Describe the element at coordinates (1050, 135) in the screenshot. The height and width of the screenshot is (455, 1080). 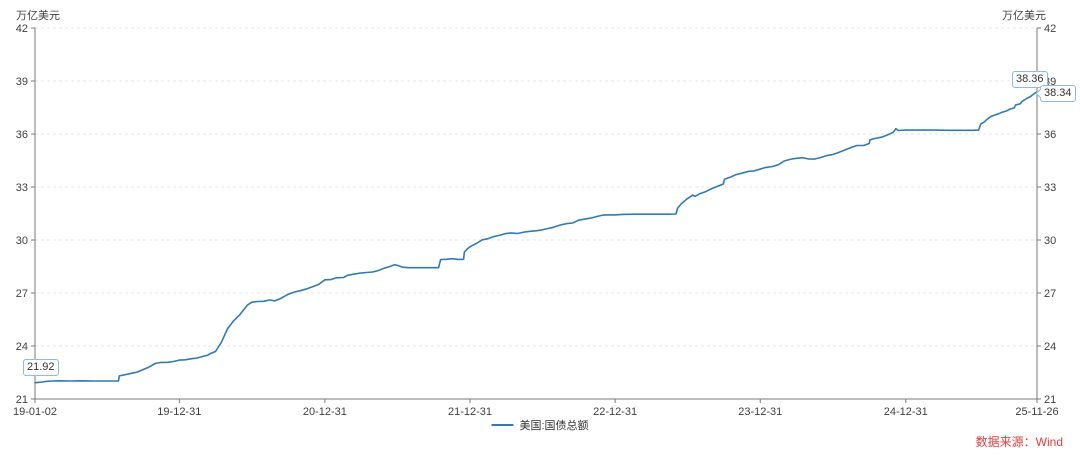
I see `y-axis-tick-label-right: 36` at that location.